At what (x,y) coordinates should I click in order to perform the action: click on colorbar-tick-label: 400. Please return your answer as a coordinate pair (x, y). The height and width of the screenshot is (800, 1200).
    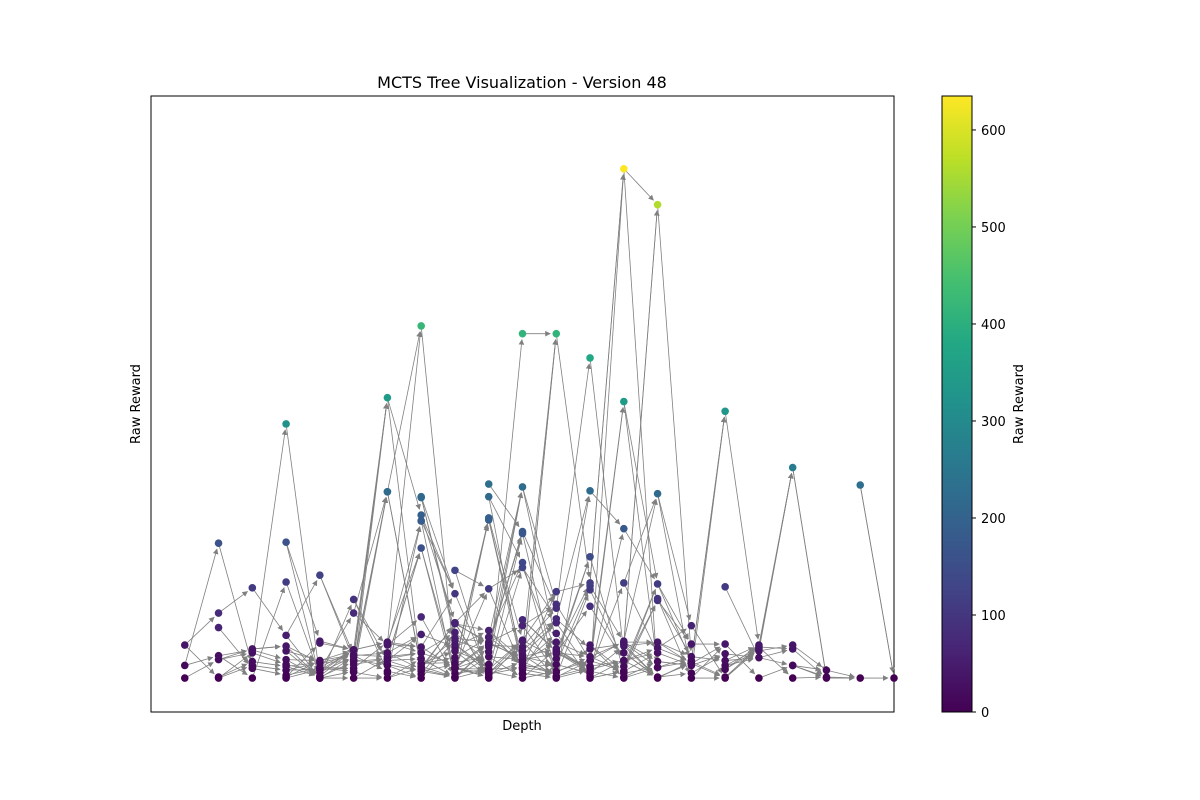
    Looking at the image, I should click on (993, 325).